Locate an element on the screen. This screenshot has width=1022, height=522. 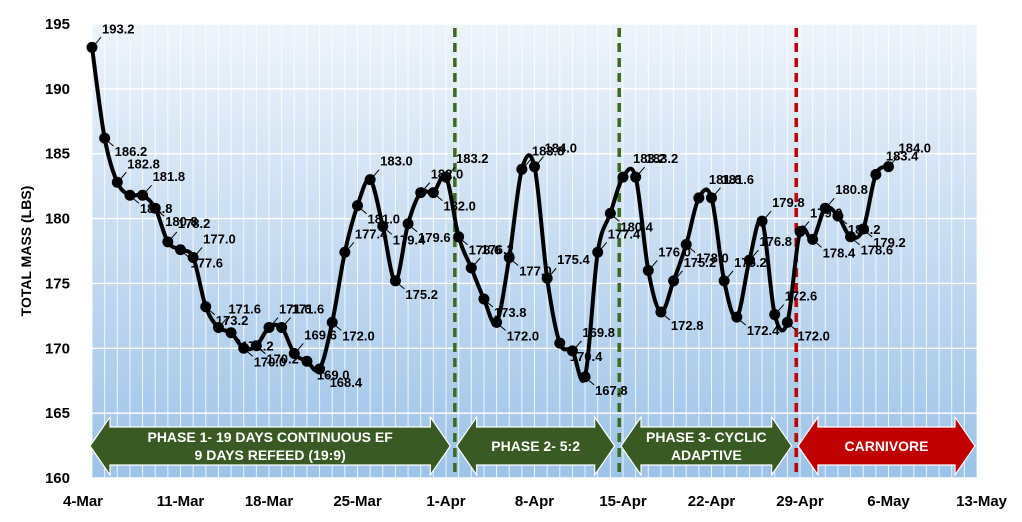
data-label: 175.2 is located at coordinates (421, 294).